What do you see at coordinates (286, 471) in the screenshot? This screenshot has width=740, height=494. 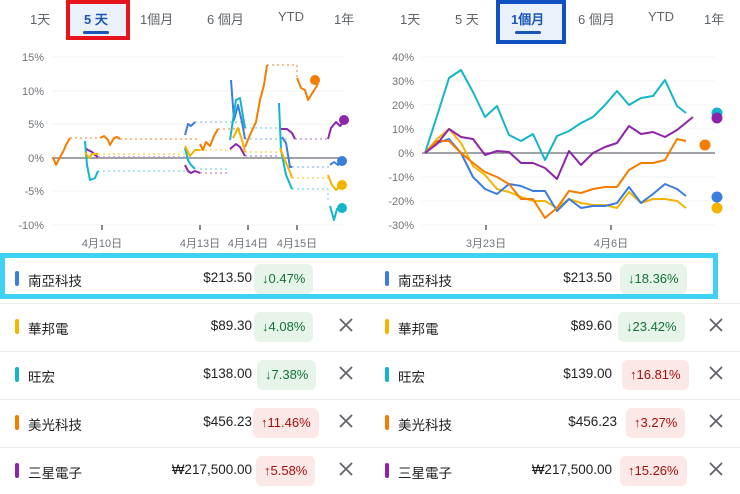 I see `change-badge: ↑5.58%` at bounding box center [286, 471].